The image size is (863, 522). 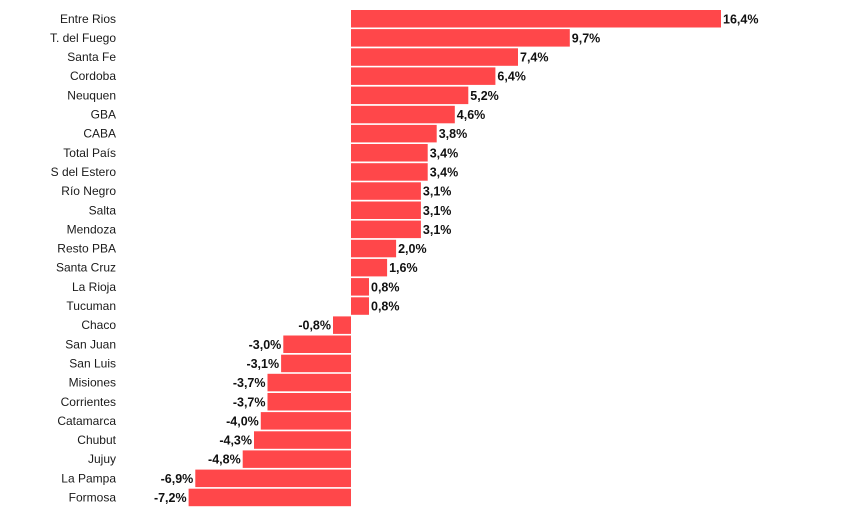 What do you see at coordinates (412, 249) in the screenshot?
I see `value-label: 2,0%` at bounding box center [412, 249].